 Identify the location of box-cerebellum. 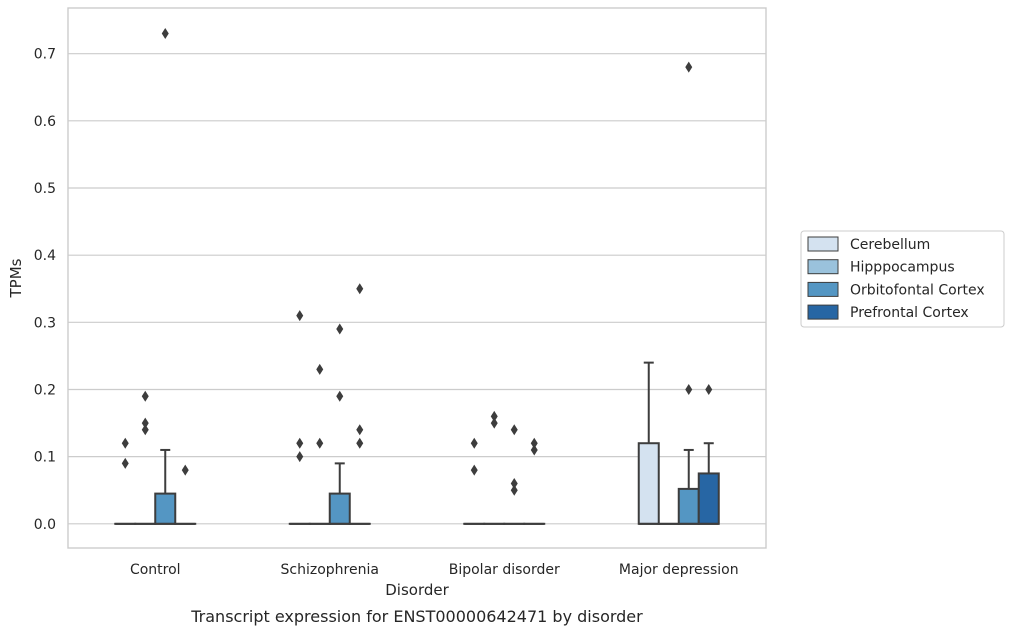
(648, 443).